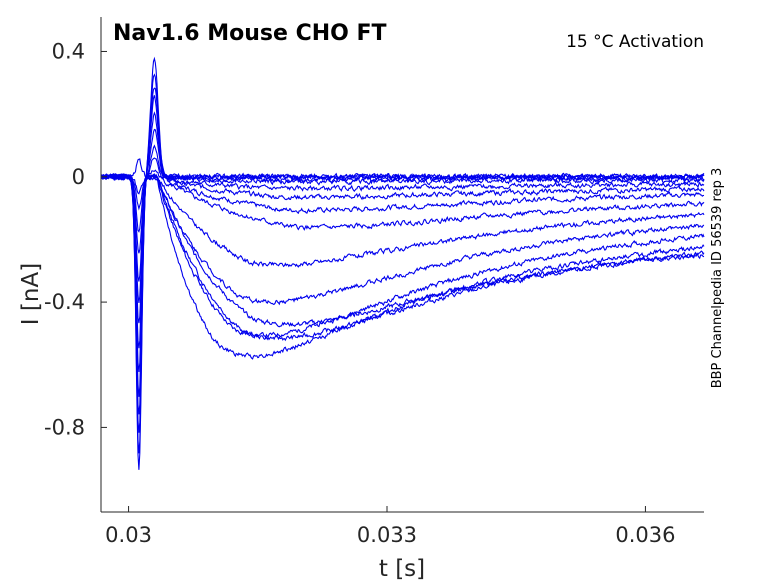 The width and height of the screenshot is (778, 583). What do you see at coordinates (64, 302) in the screenshot?
I see `y-tick-label: -0.4` at bounding box center [64, 302].